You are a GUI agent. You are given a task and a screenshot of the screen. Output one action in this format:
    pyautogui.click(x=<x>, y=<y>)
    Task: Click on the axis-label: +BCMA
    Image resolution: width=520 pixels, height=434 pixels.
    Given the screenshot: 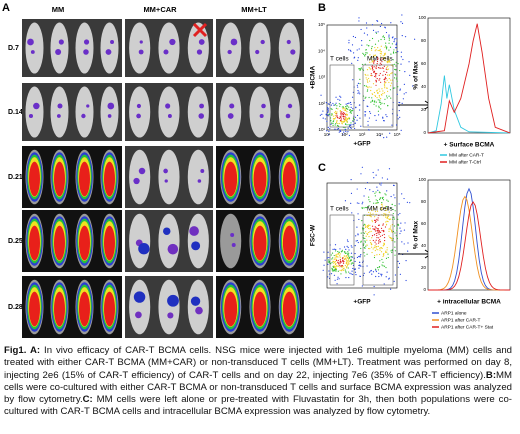 What is the action you would take?
    pyautogui.click(x=313, y=78)
    